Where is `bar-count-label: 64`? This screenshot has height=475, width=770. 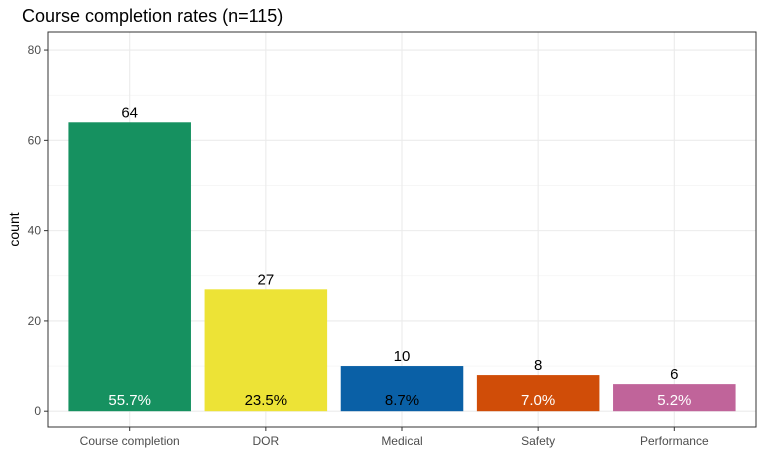 bar-count-label: 64 is located at coordinates (129, 112).